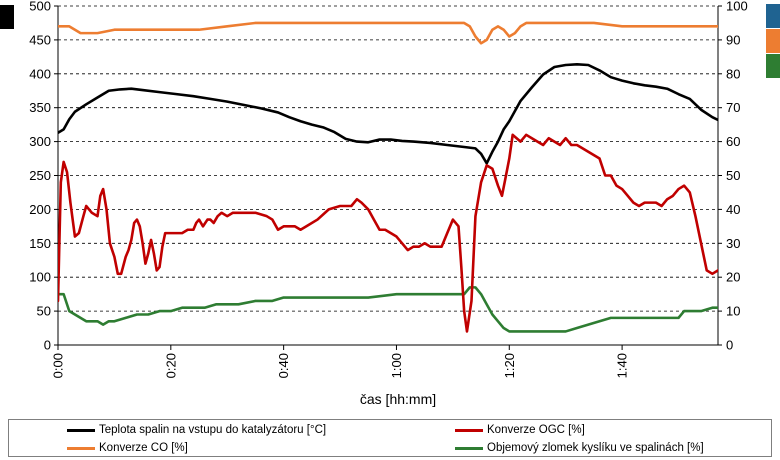  Describe the element at coordinates (733, 107) in the screenshot. I see `right-tick-label: 70` at that location.